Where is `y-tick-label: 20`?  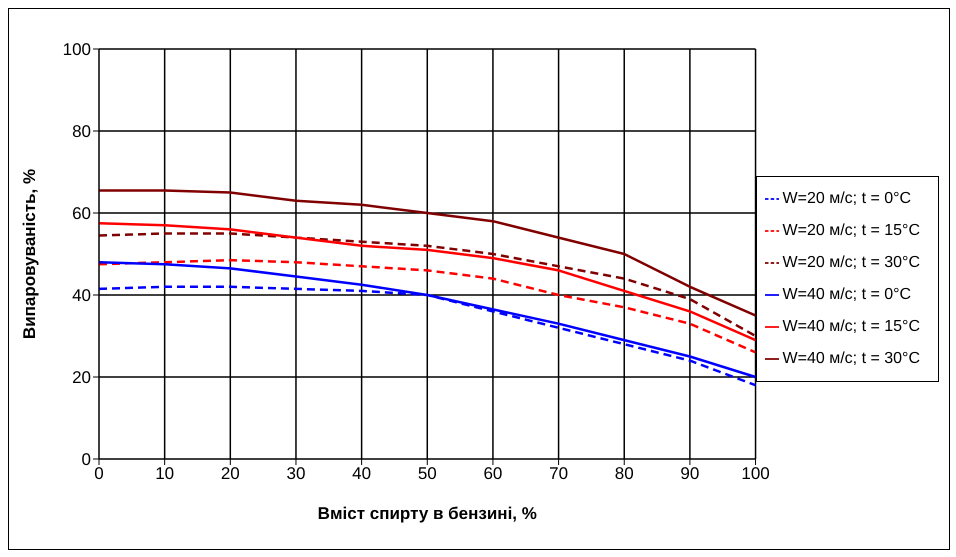
y-tick-label: 20 is located at coordinates (81, 378).